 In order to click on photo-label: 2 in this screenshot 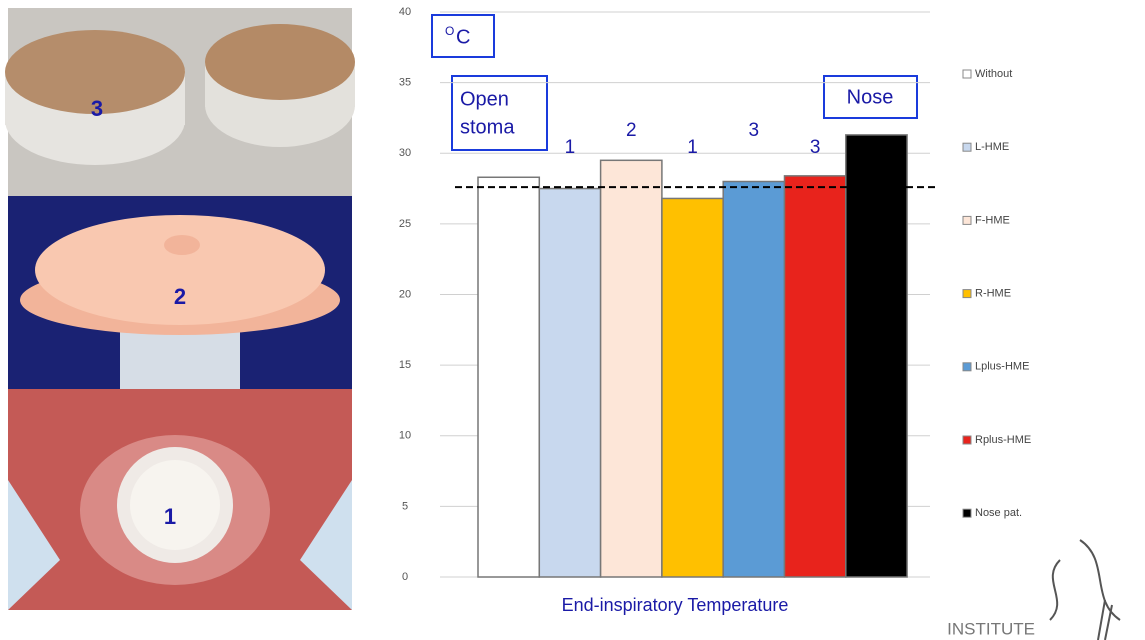, I will do `click(180, 296)`.